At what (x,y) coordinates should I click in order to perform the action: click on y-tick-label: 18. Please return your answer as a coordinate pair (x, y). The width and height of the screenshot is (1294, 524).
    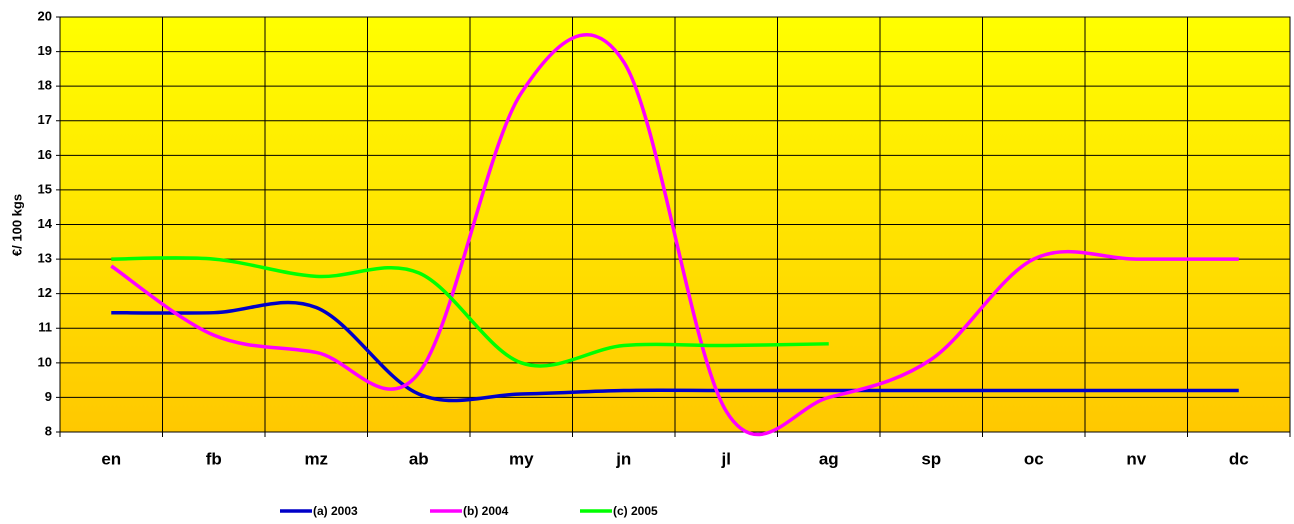
    Looking at the image, I should click on (45, 85).